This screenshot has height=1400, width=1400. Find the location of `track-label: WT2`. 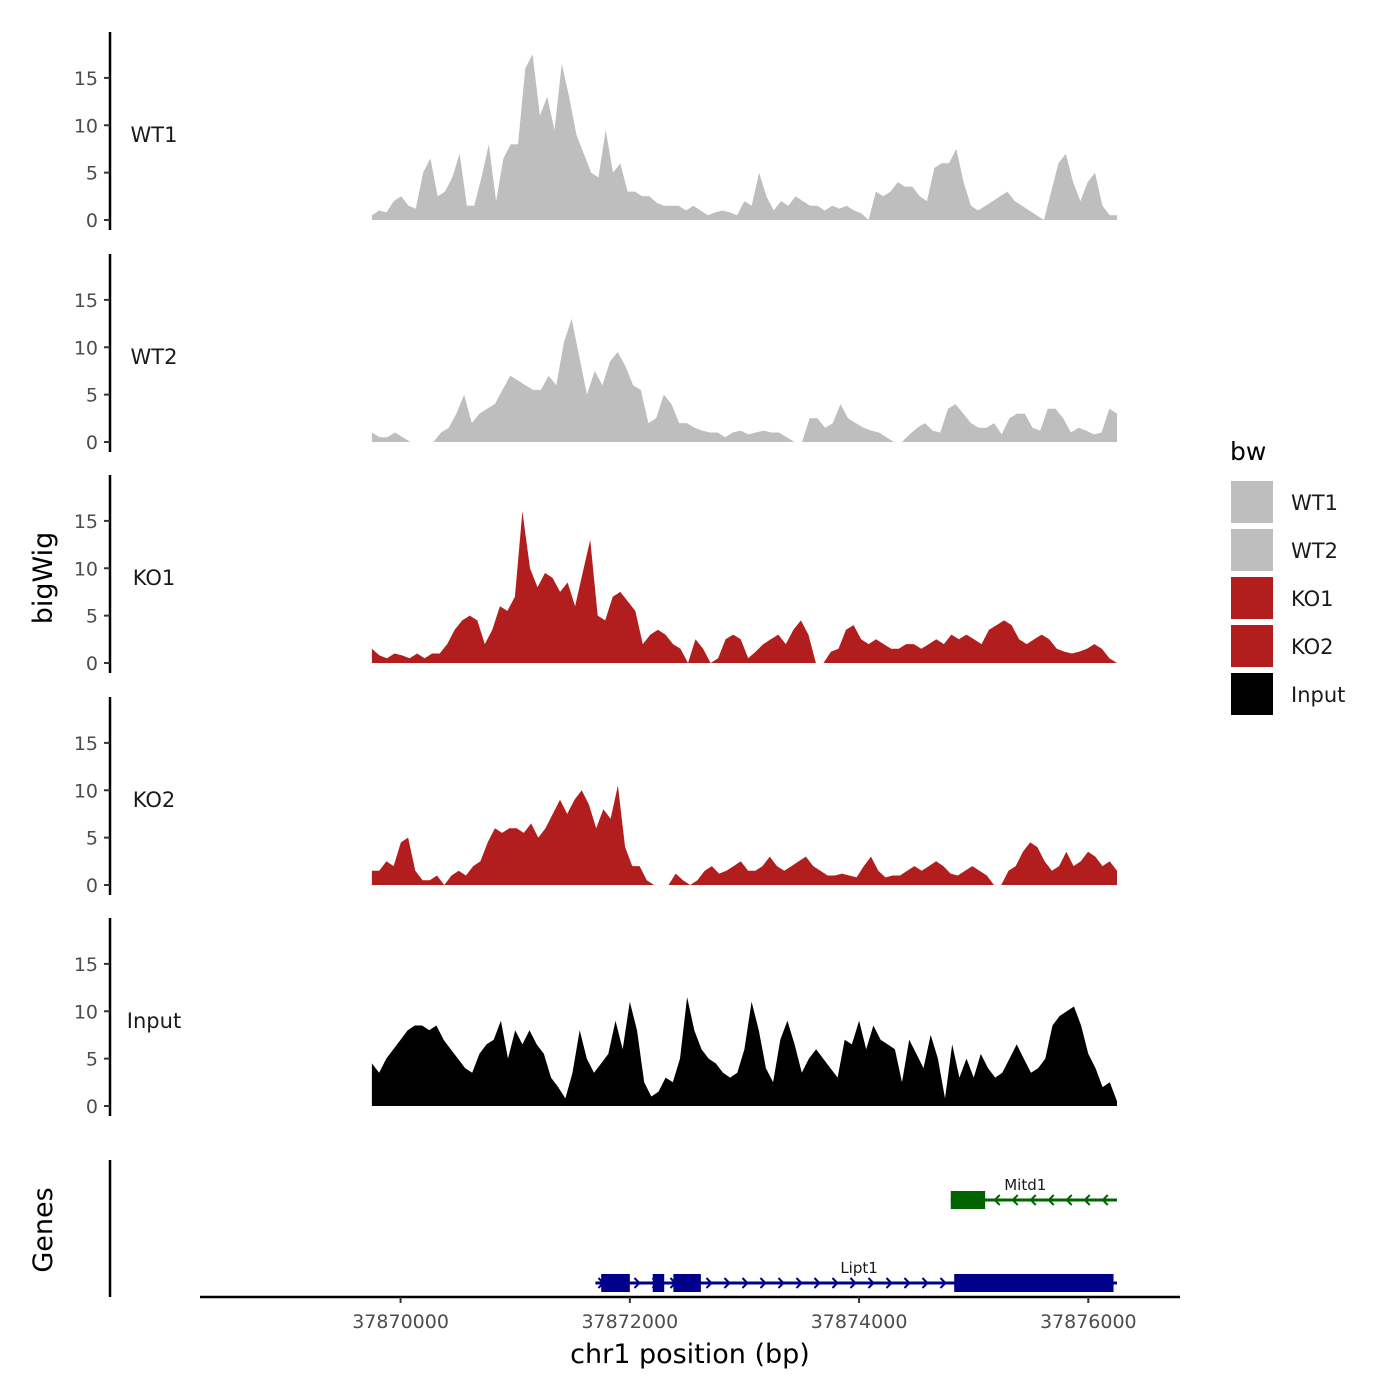

track-label: WT2 is located at coordinates (154, 357).